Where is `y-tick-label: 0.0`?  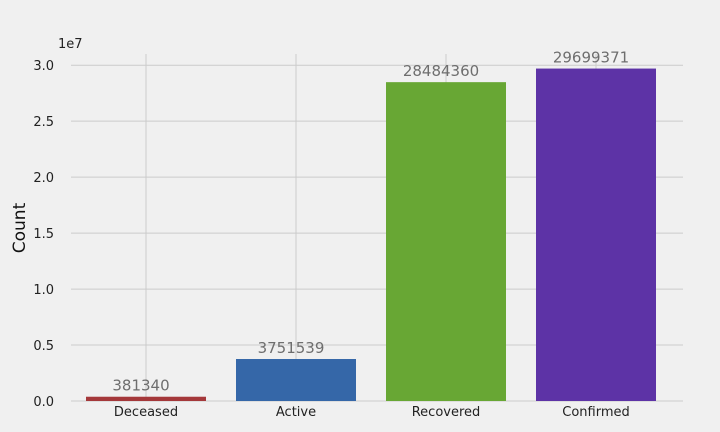 y-tick-label: 0.0 is located at coordinates (43, 402).